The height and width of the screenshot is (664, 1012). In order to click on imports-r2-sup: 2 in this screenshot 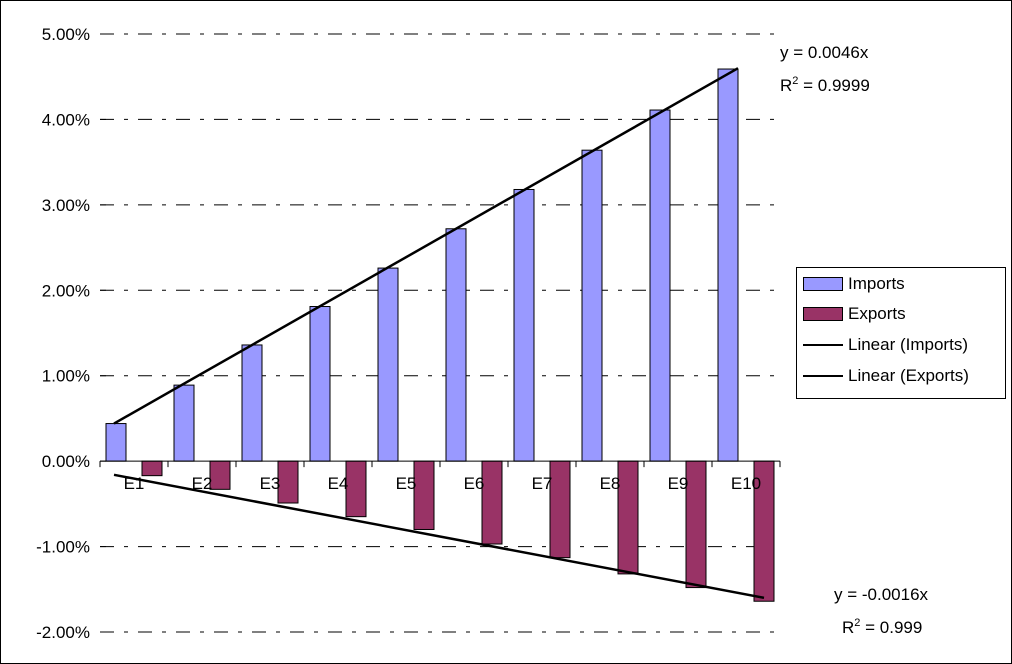, I will do `click(795, 81)`.